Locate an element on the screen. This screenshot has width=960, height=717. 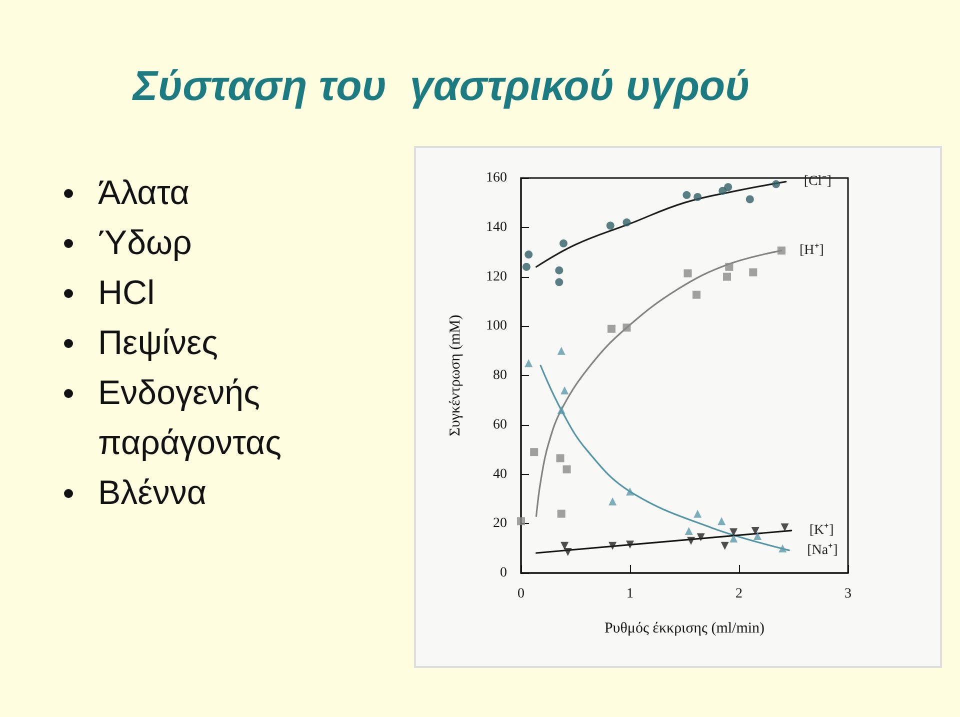
series-label: [Na⁺] is located at coordinates (822, 550).